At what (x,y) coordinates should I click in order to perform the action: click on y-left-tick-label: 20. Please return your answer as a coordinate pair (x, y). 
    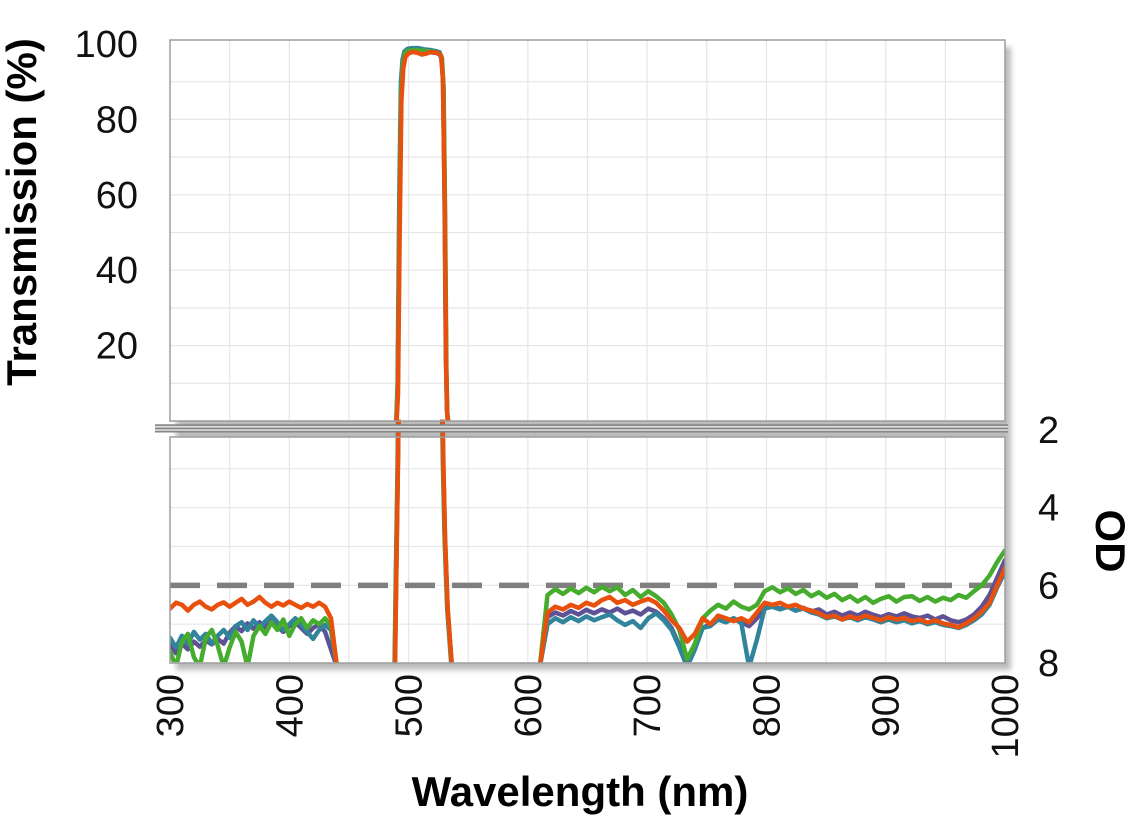
    Looking at the image, I should click on (117, 347).